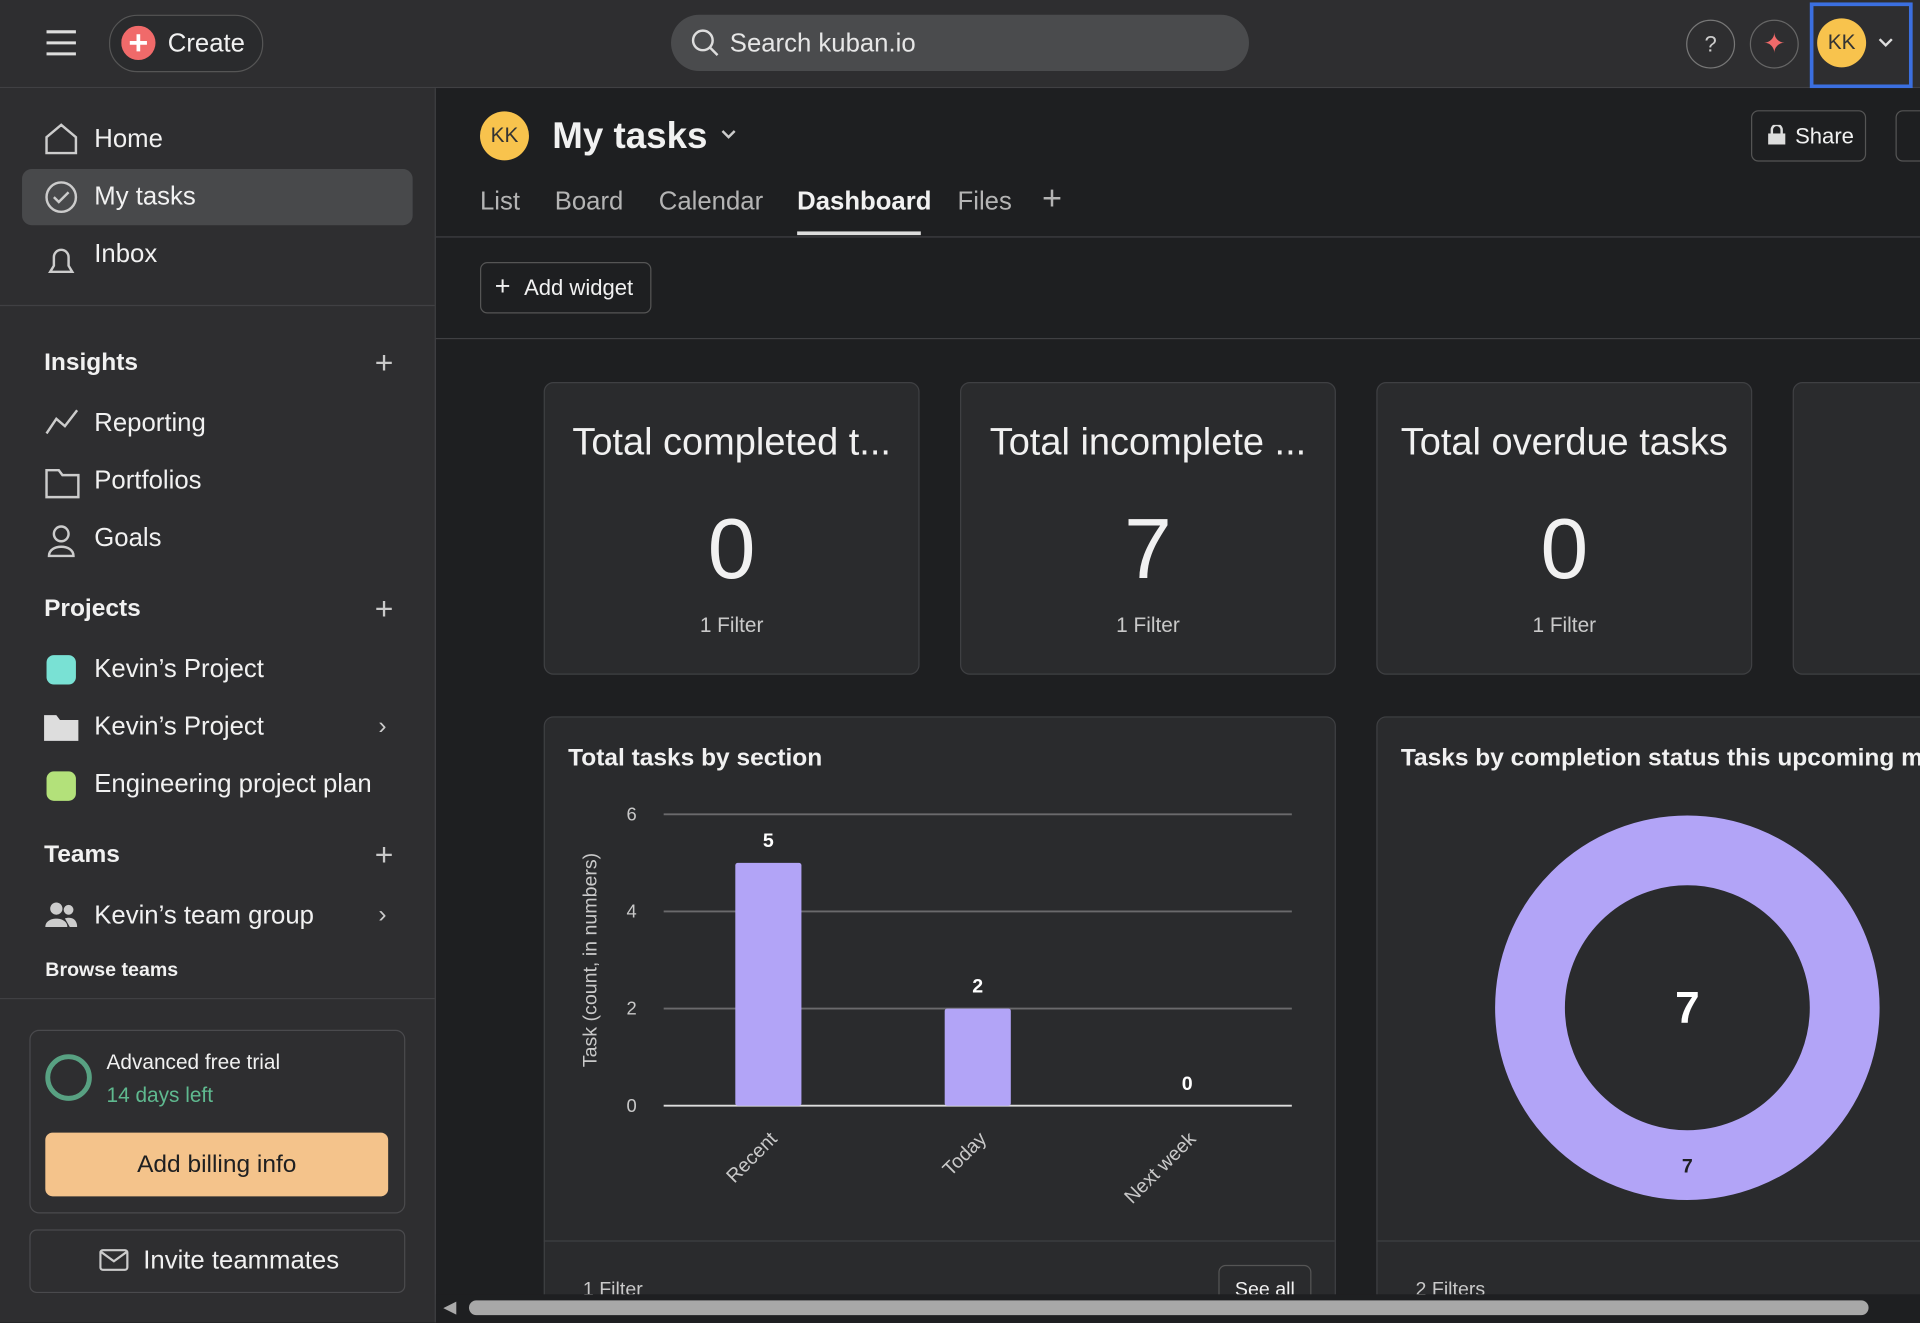 The image size is (1920, 1323). I want to click on y-tick-label: 2, so click(632, 1008).